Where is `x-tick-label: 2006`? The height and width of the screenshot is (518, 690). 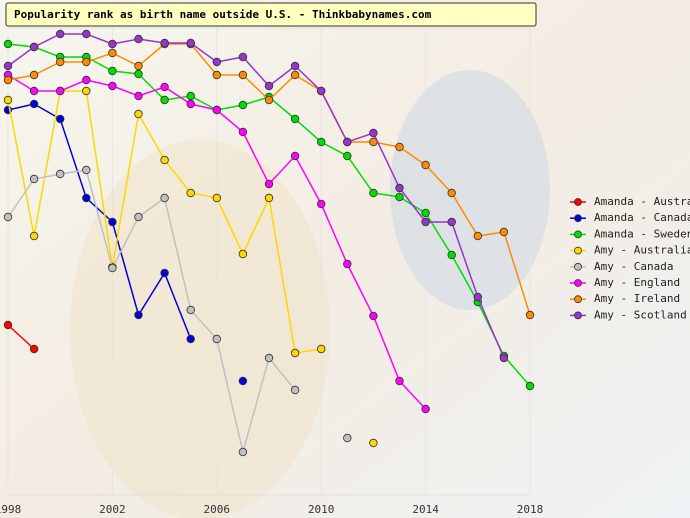
x-tick-label: 2006 is located at coordinates (217, 509).